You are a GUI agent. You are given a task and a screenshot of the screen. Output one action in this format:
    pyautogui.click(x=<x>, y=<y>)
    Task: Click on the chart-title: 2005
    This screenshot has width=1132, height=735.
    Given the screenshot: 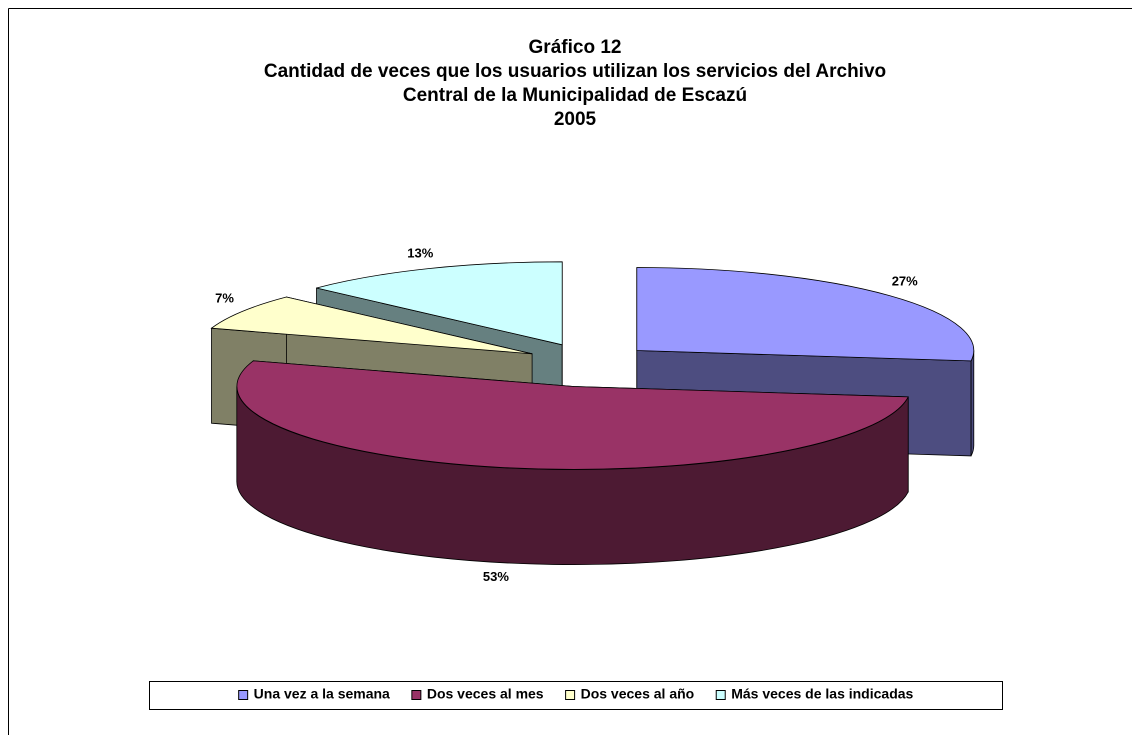 What is the action you would take?
    pyautogui.click(x=575, y=119)
    